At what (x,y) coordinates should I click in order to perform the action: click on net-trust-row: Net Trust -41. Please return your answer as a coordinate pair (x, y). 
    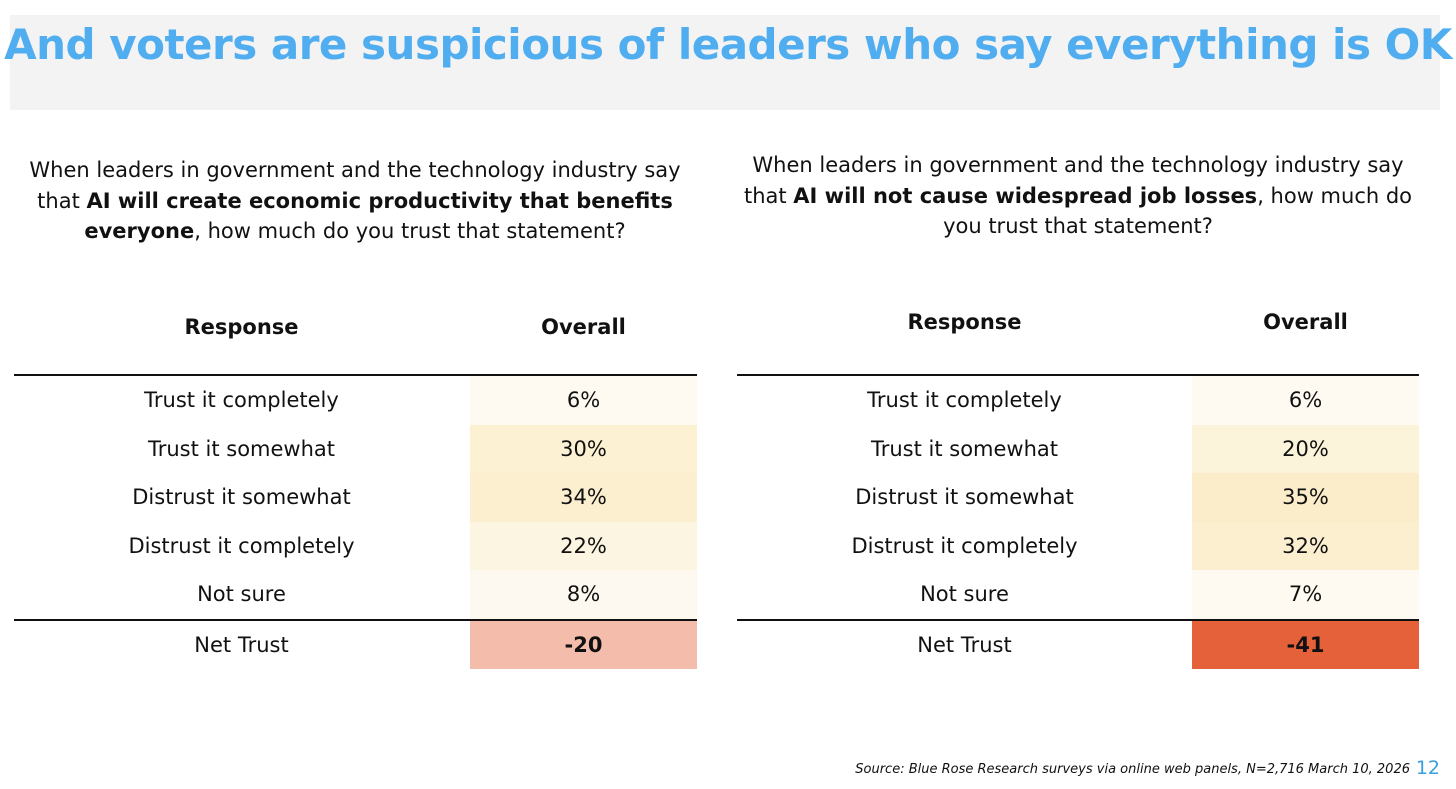
    Looking at the image, I should click on (1078, 644).